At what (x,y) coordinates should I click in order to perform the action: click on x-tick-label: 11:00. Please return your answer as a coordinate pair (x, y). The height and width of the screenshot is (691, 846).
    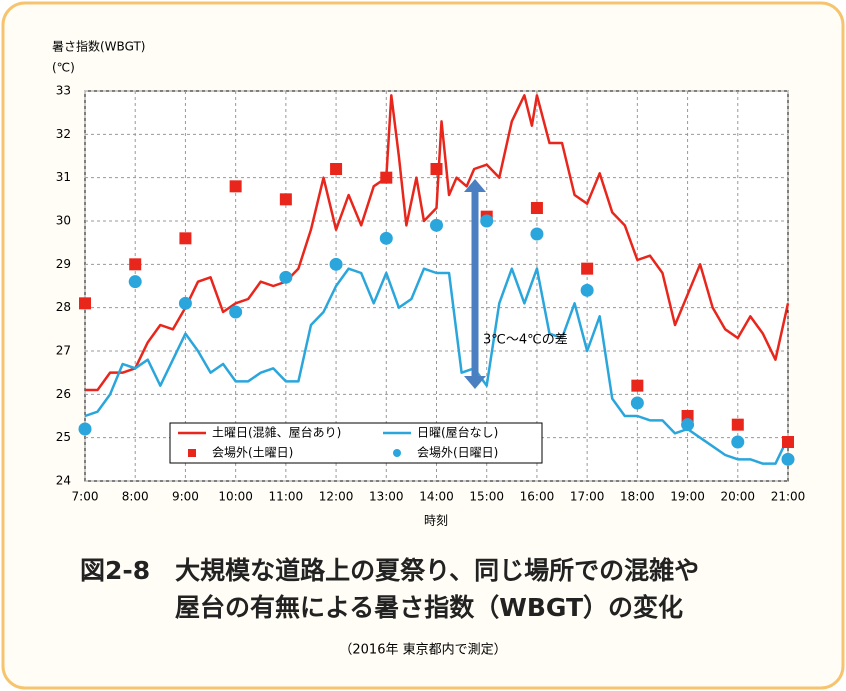
    Looking at the image, I should click on (286, 497).